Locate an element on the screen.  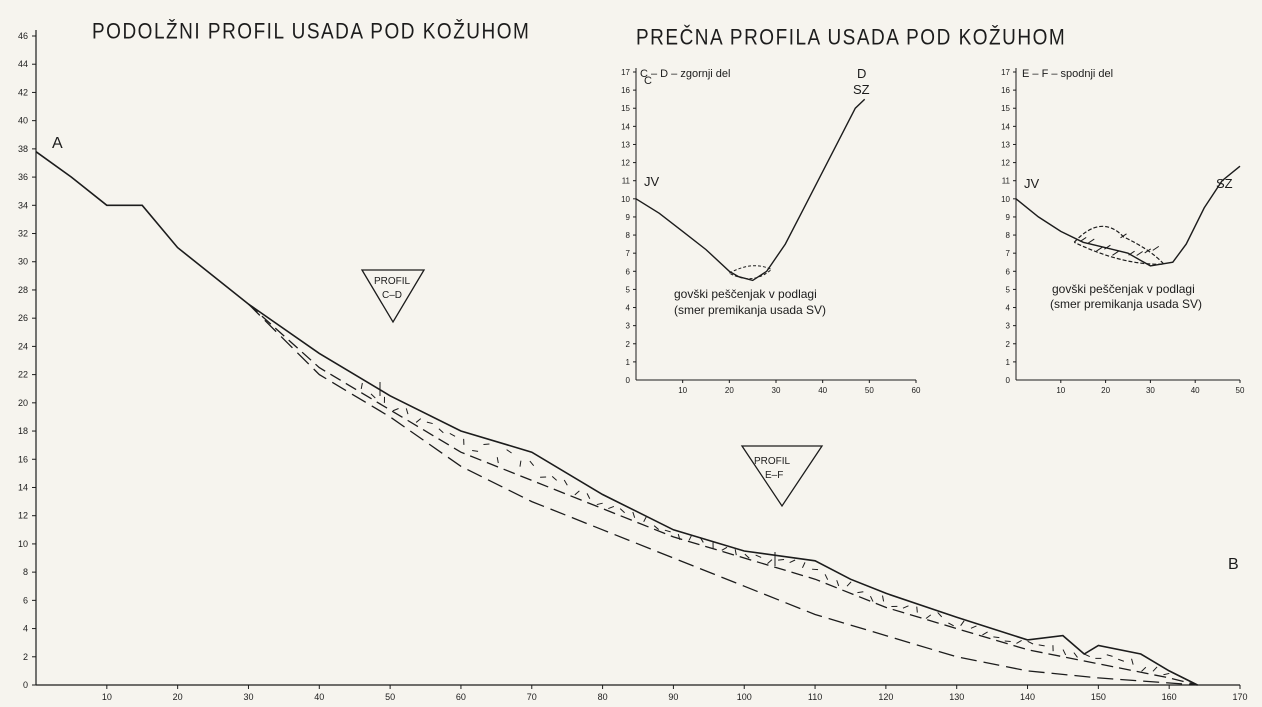
long-y-tick-label: 40 is located at coordinates (23, 121).